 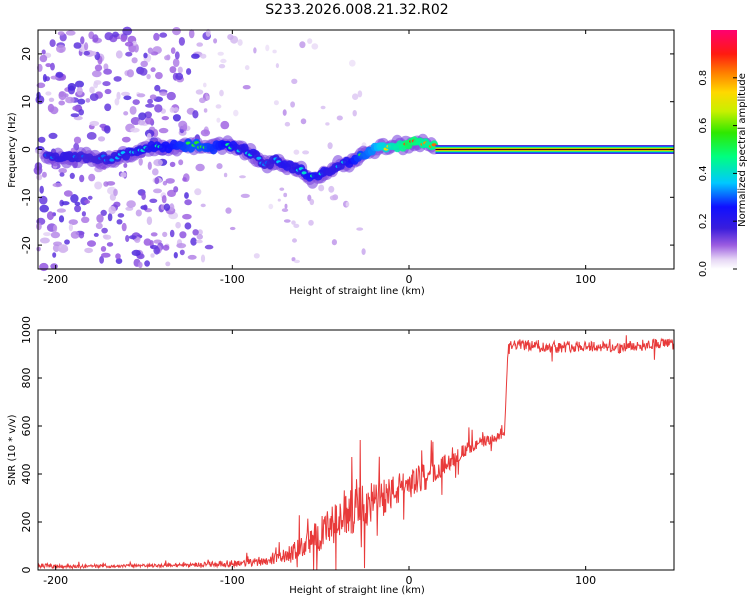 What do you see at coordinates (409, 580) in the screenshot?
I see `x-tick-label: 0` at bounding box center [409, 580].